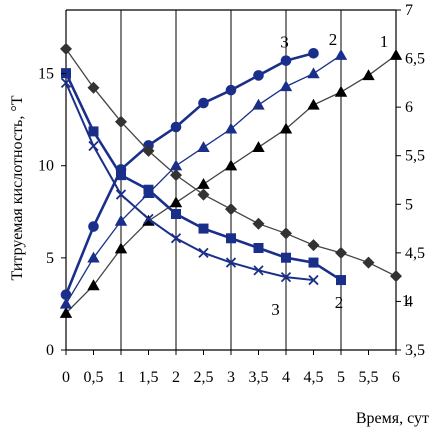 This screenshot has width=438, height=435. Describe the element at coordinates (369, 377) in the screenshot. I see `x-tick-label: 5,5` at that location.